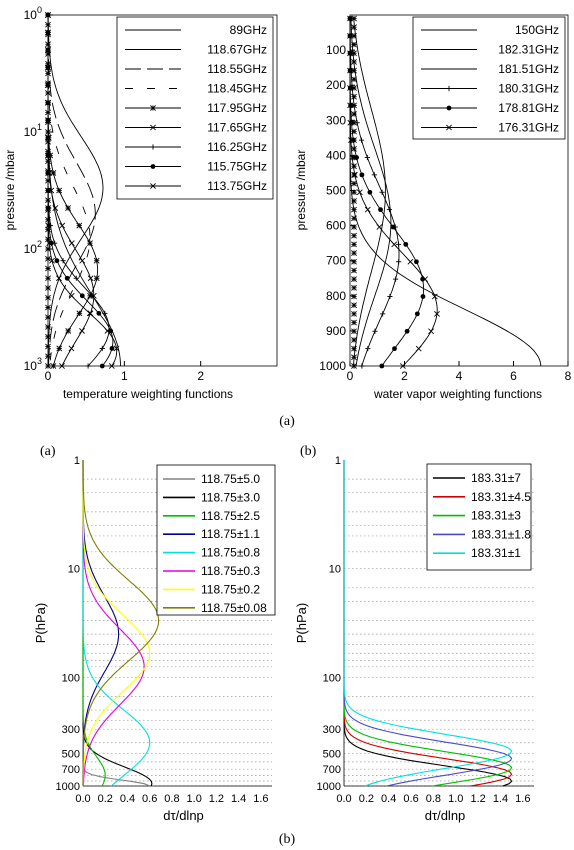 This screenshot has height=850, width=574. Describe the element at coordinates (336, 85) in the screenshot. I see `y-tick-label-1: 200` at that location.